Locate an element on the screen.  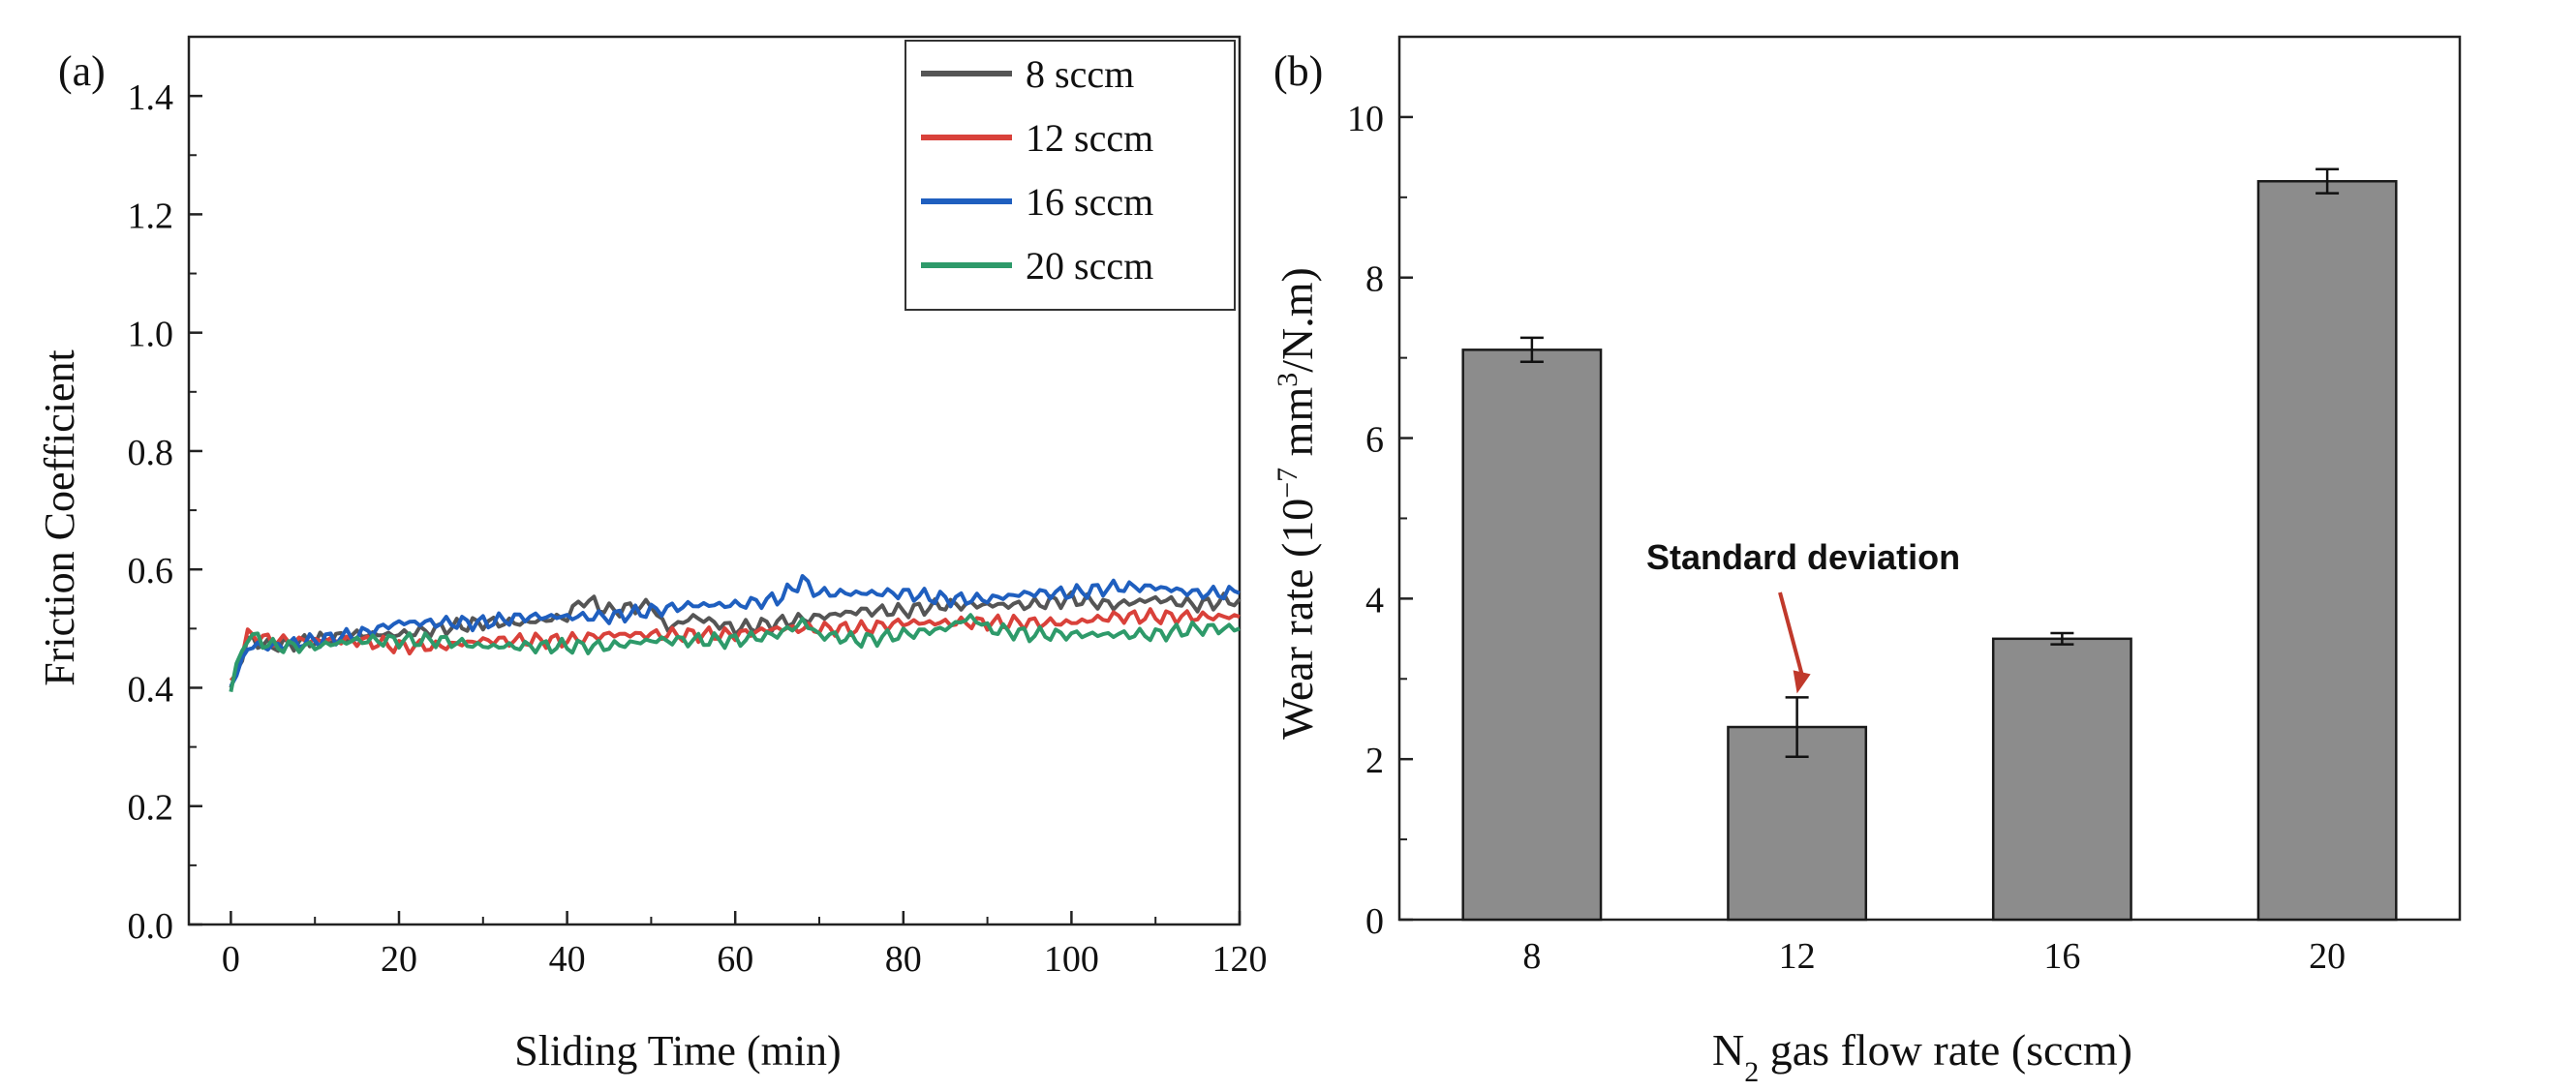
panel-a-label: (a) is located at coordinates (82, 71).